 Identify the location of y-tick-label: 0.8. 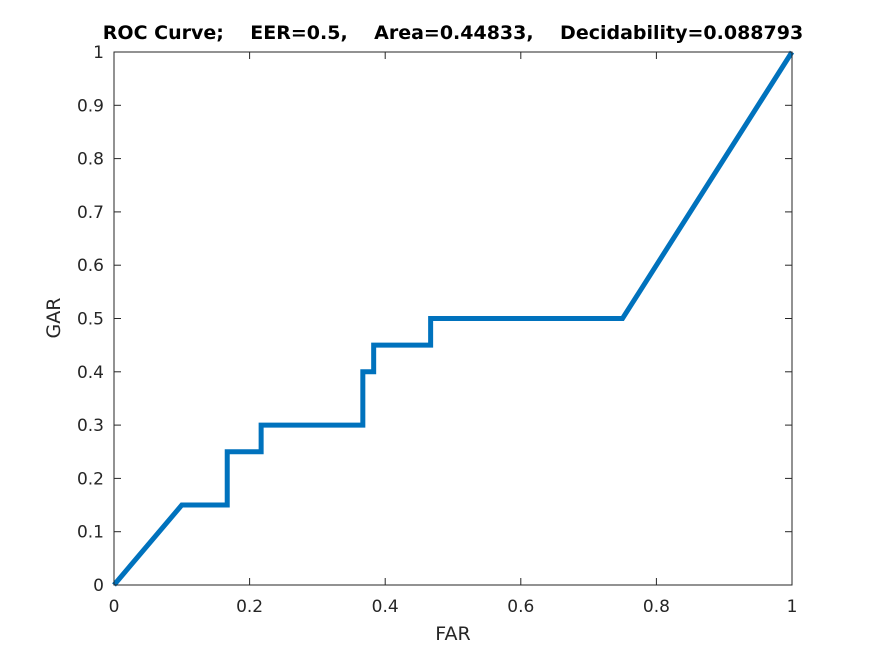
(90, 160).